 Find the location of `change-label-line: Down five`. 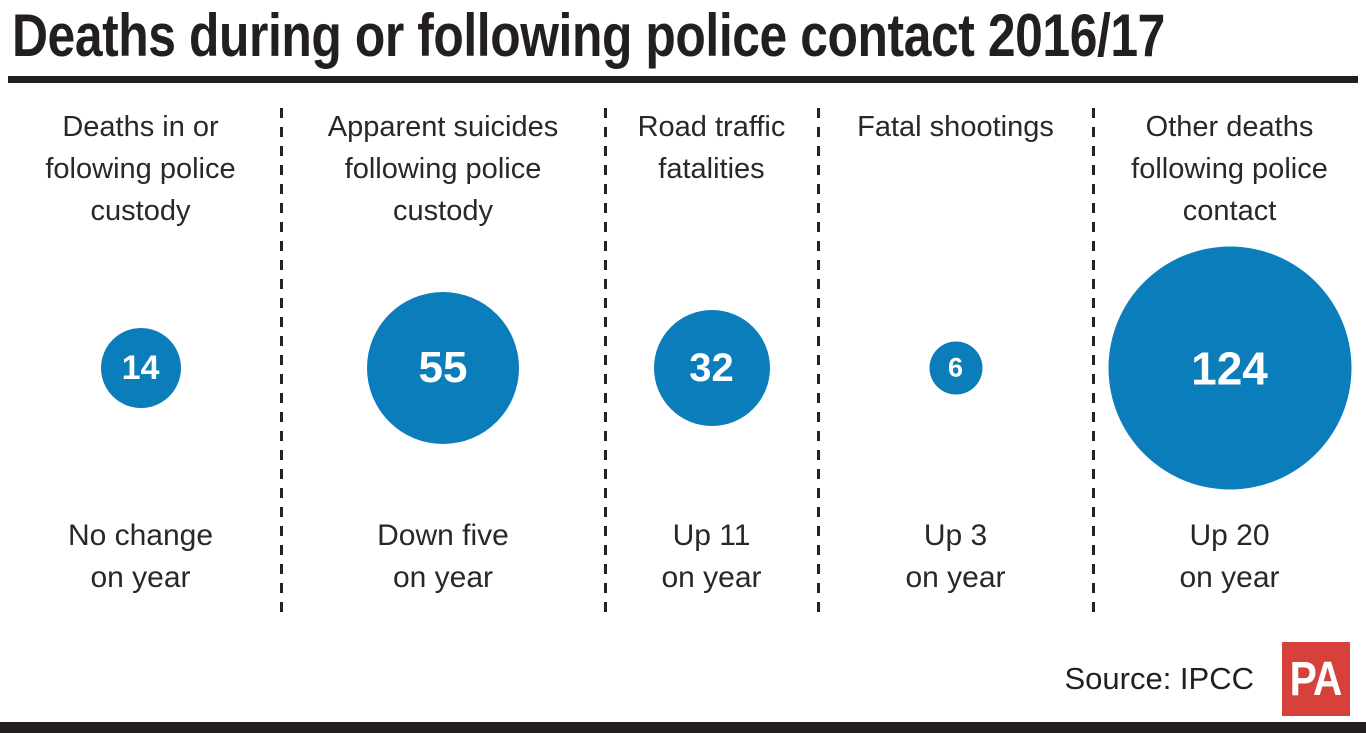

change-label-line: Down five is located at coordinates (443, 535).